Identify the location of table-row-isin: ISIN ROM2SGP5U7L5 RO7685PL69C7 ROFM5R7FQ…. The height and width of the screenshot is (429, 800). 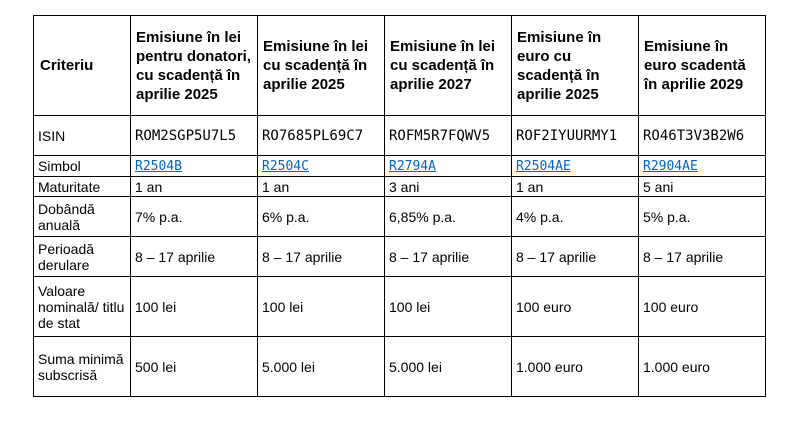
(399, 135).